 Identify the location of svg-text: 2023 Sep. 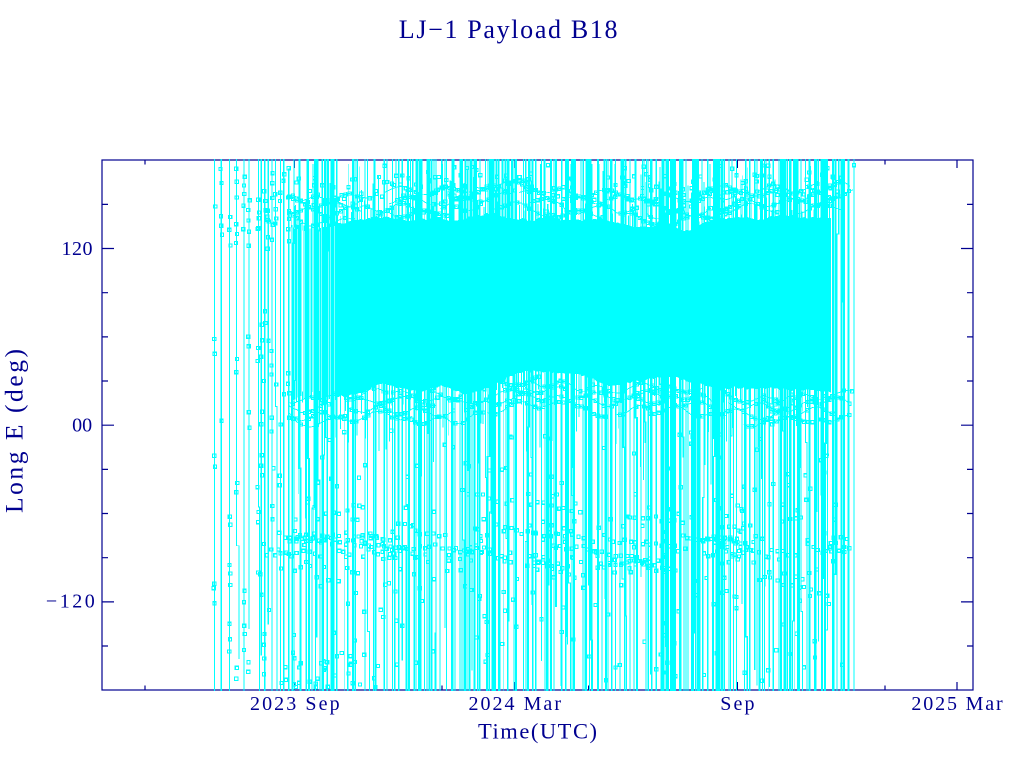
(295, 704).